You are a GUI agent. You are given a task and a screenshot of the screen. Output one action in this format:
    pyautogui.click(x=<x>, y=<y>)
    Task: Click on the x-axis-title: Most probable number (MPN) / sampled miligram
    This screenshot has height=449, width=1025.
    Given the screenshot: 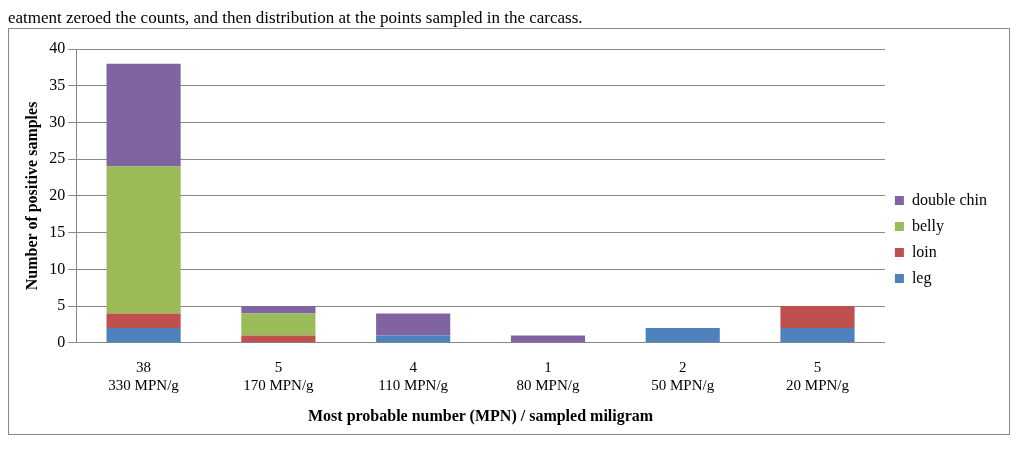 What is the action you would take?
    pyautogui.click(x=480, y=415)
    